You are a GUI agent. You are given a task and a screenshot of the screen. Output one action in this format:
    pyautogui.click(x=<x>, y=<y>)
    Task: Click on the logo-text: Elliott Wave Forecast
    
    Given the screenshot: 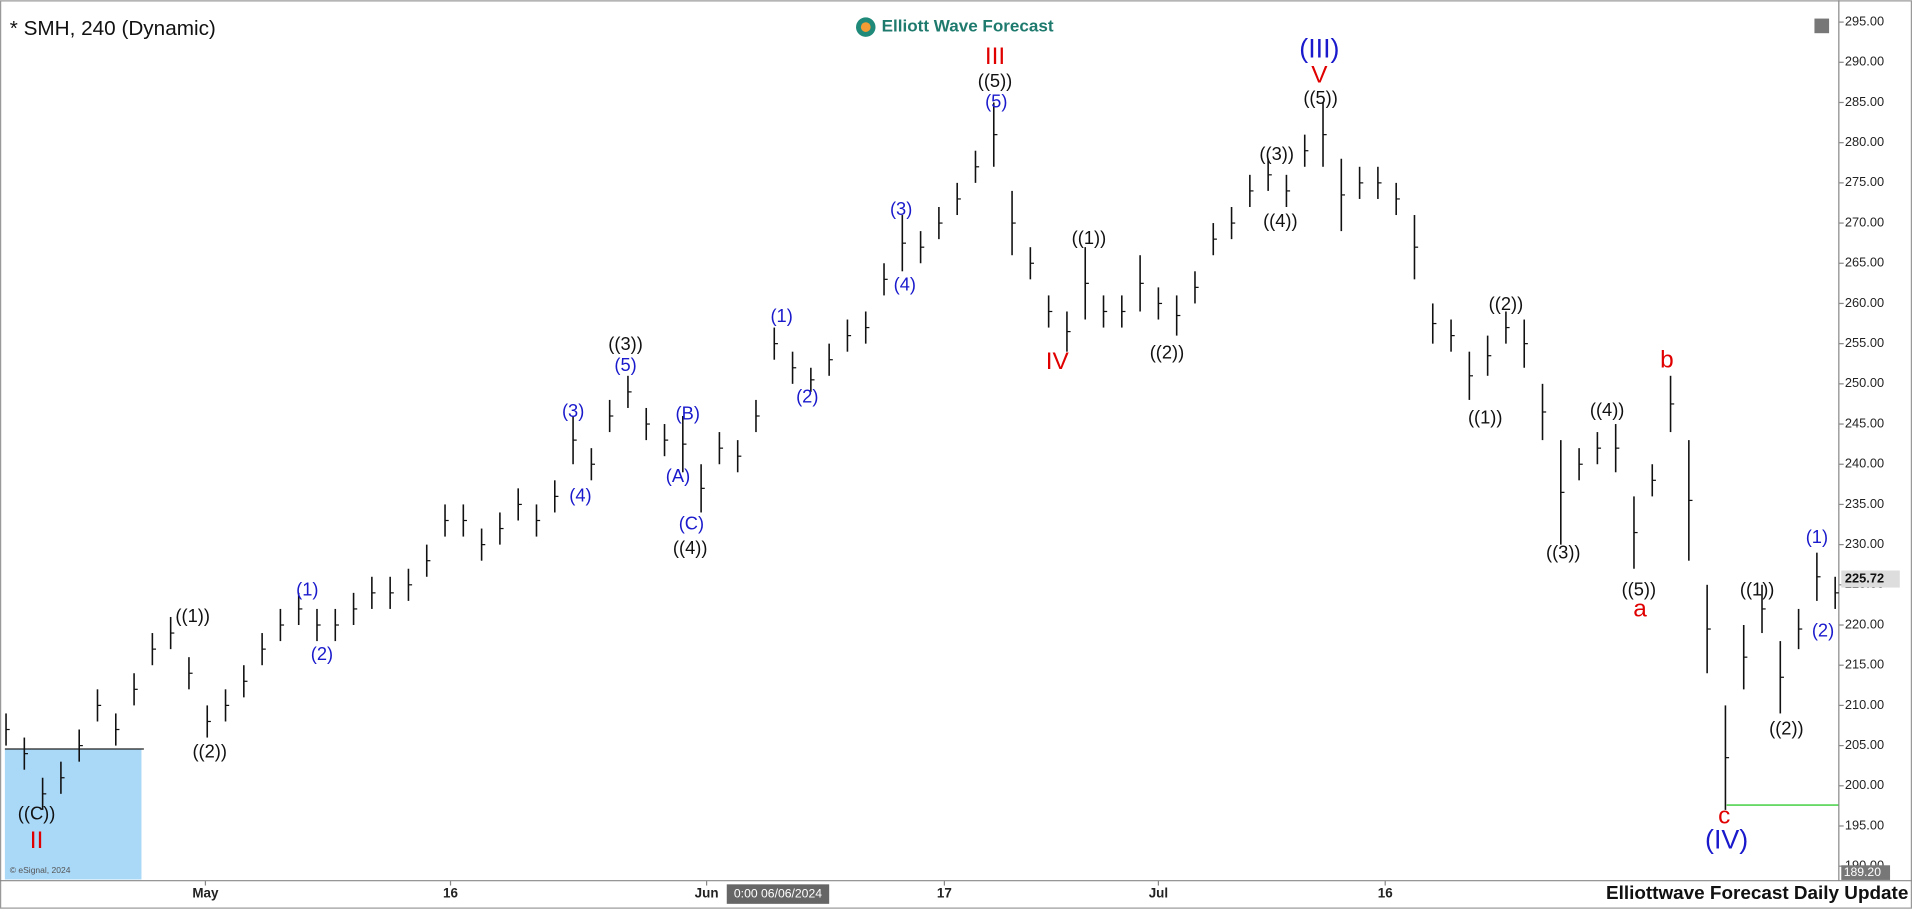 What is the action you would take?
    pyautogui.click(x=968, y=26)
    